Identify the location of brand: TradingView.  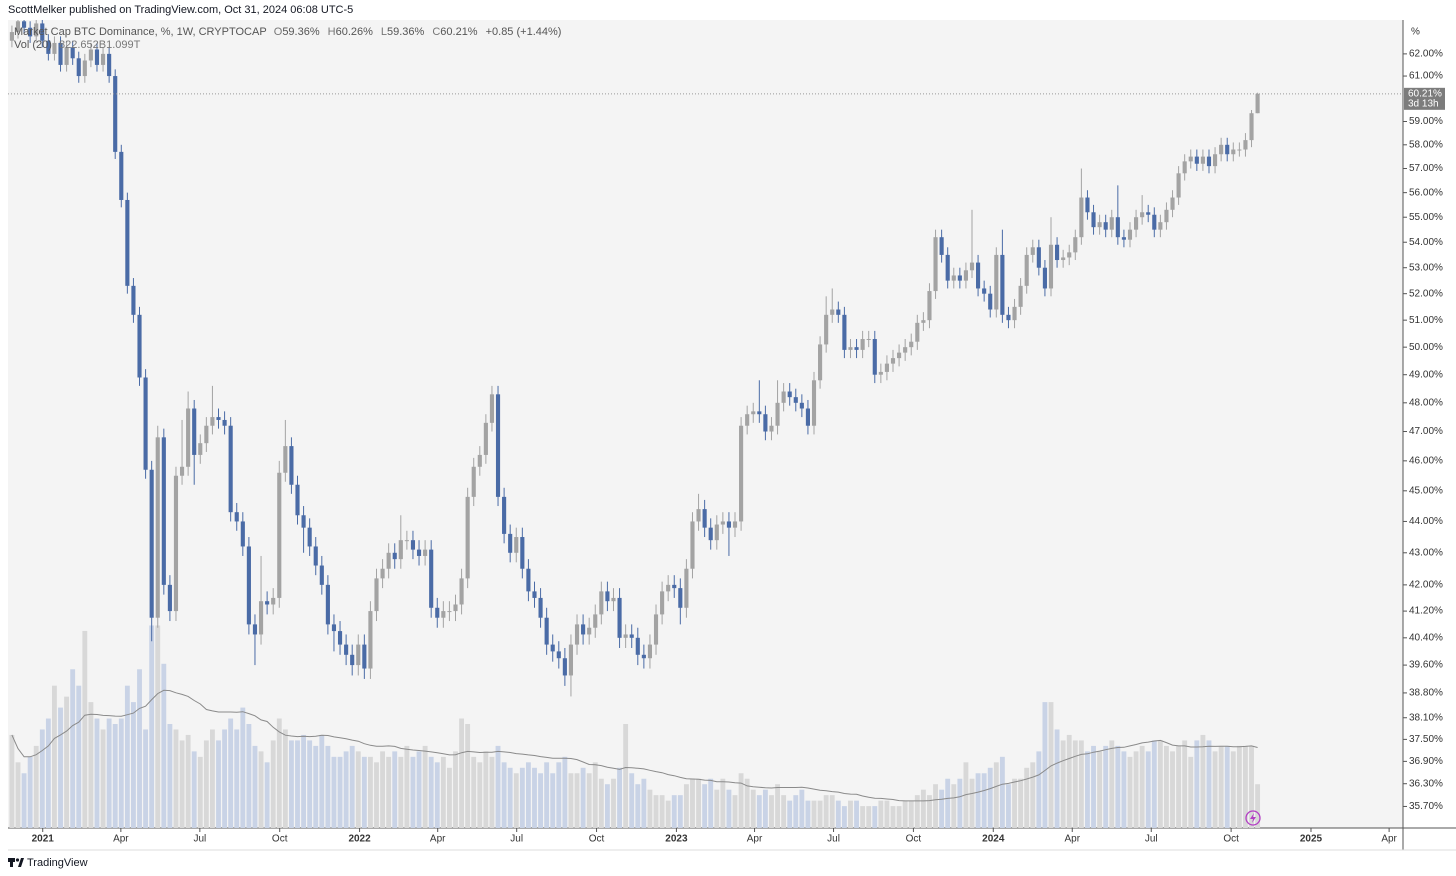
(57, 863).